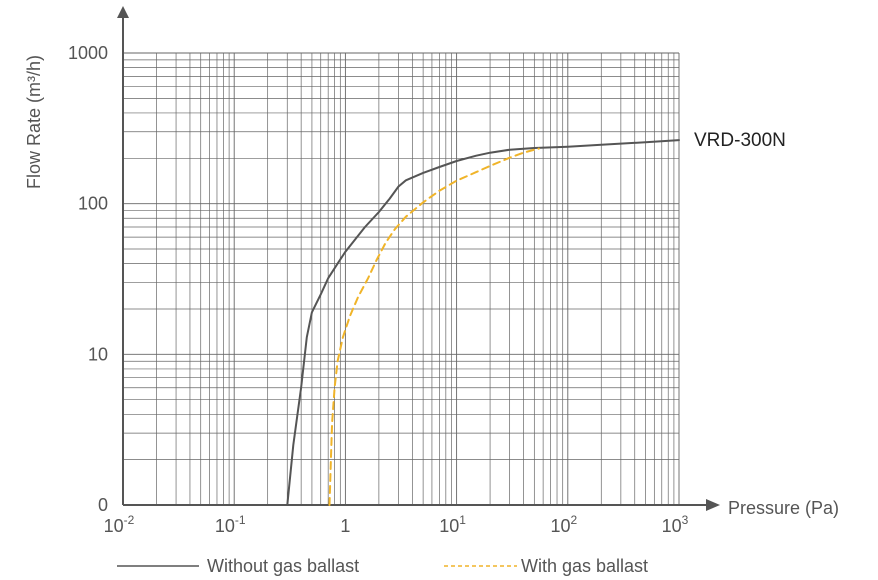  I want to click on x-tick-label: 10⁻¹, so click(230, 524).